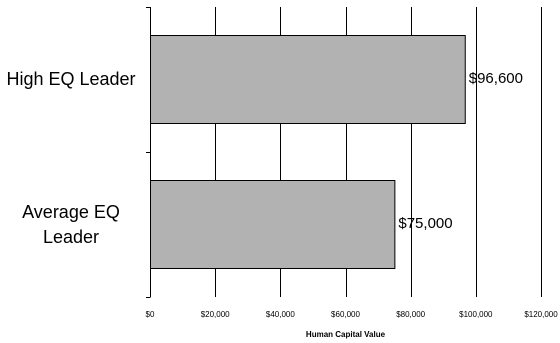 Image resolution: width=560 pixels, height=343 pixels. I want to click on x-tick-label: $100,000, so click(476, 314).